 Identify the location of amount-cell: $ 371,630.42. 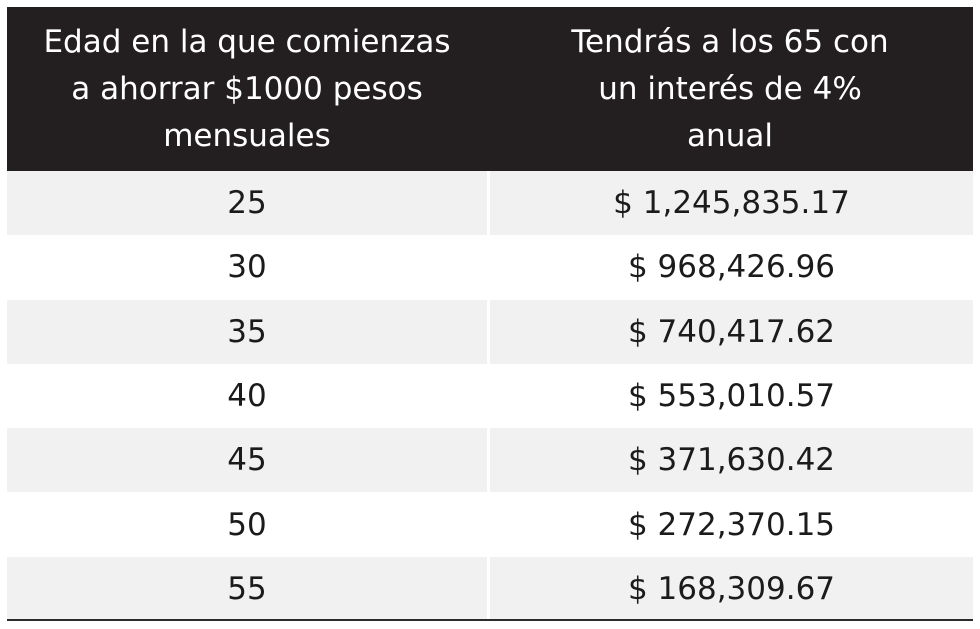
(730, 460).